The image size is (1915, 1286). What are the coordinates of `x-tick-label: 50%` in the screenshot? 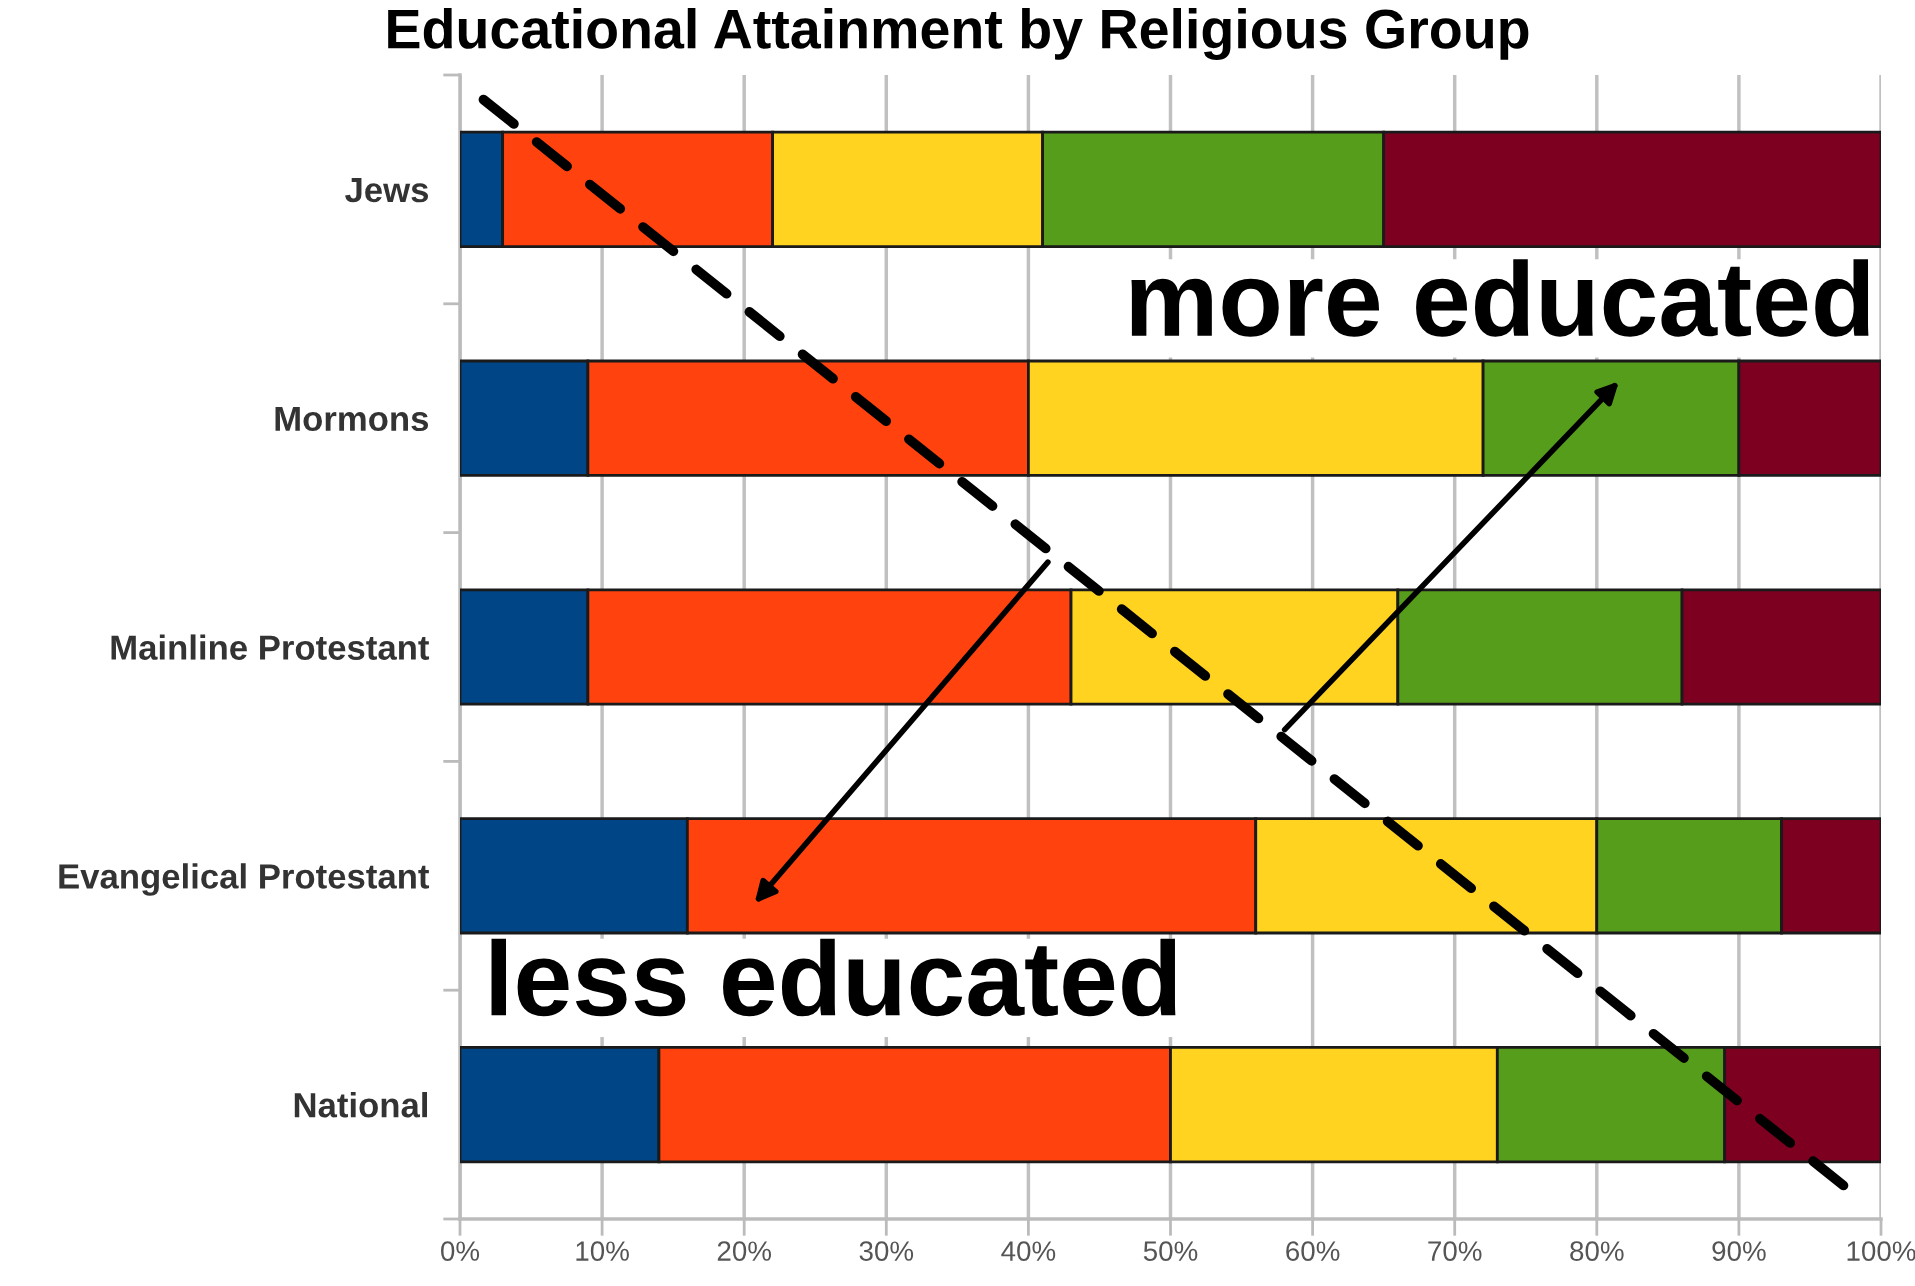 It's located at (1170, 1251).